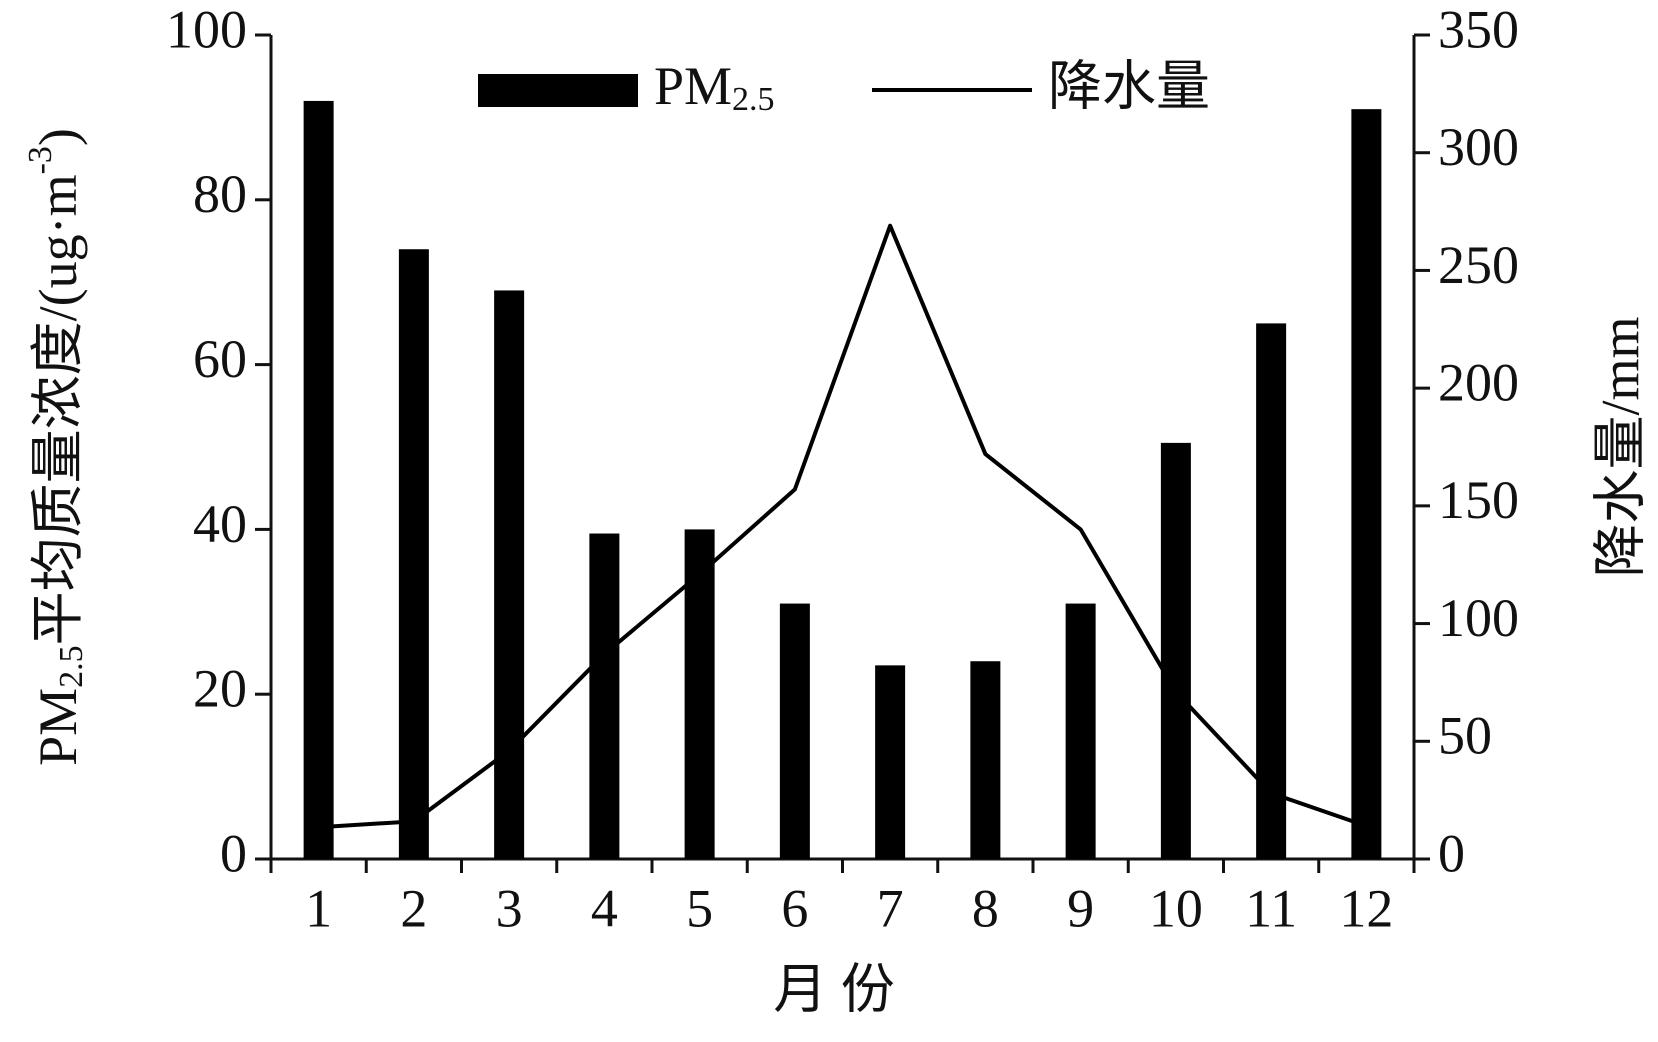  What do you see at coordinates (1478, 265) in the screenshot?
I see `y2-tick-label: 250` at bounding box center [1478, 265].